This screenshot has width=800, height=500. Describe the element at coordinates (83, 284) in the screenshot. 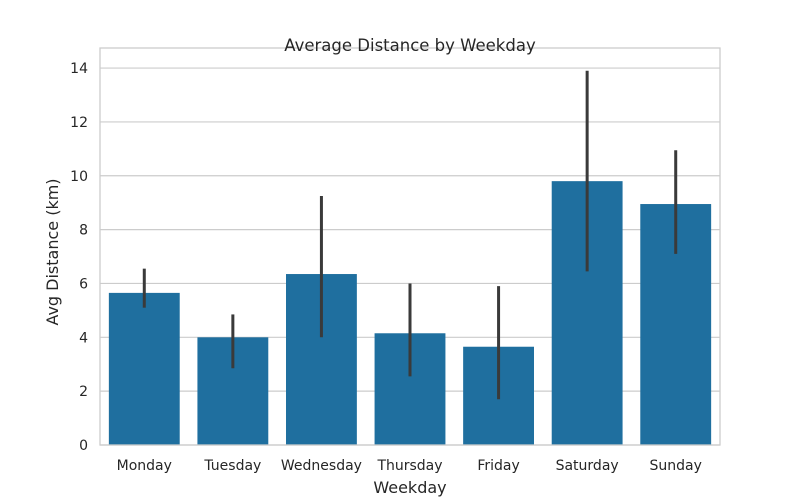

I see `y-tick-label: 6` at that location.